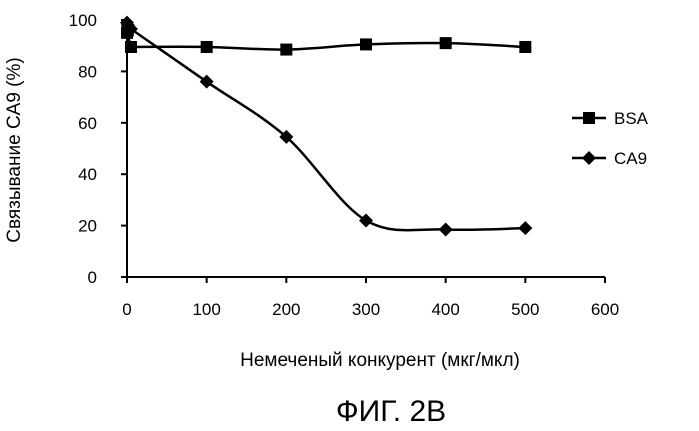 The image size is (699, 431). I want to click on y-tick-label: 60, so click(87, 123).